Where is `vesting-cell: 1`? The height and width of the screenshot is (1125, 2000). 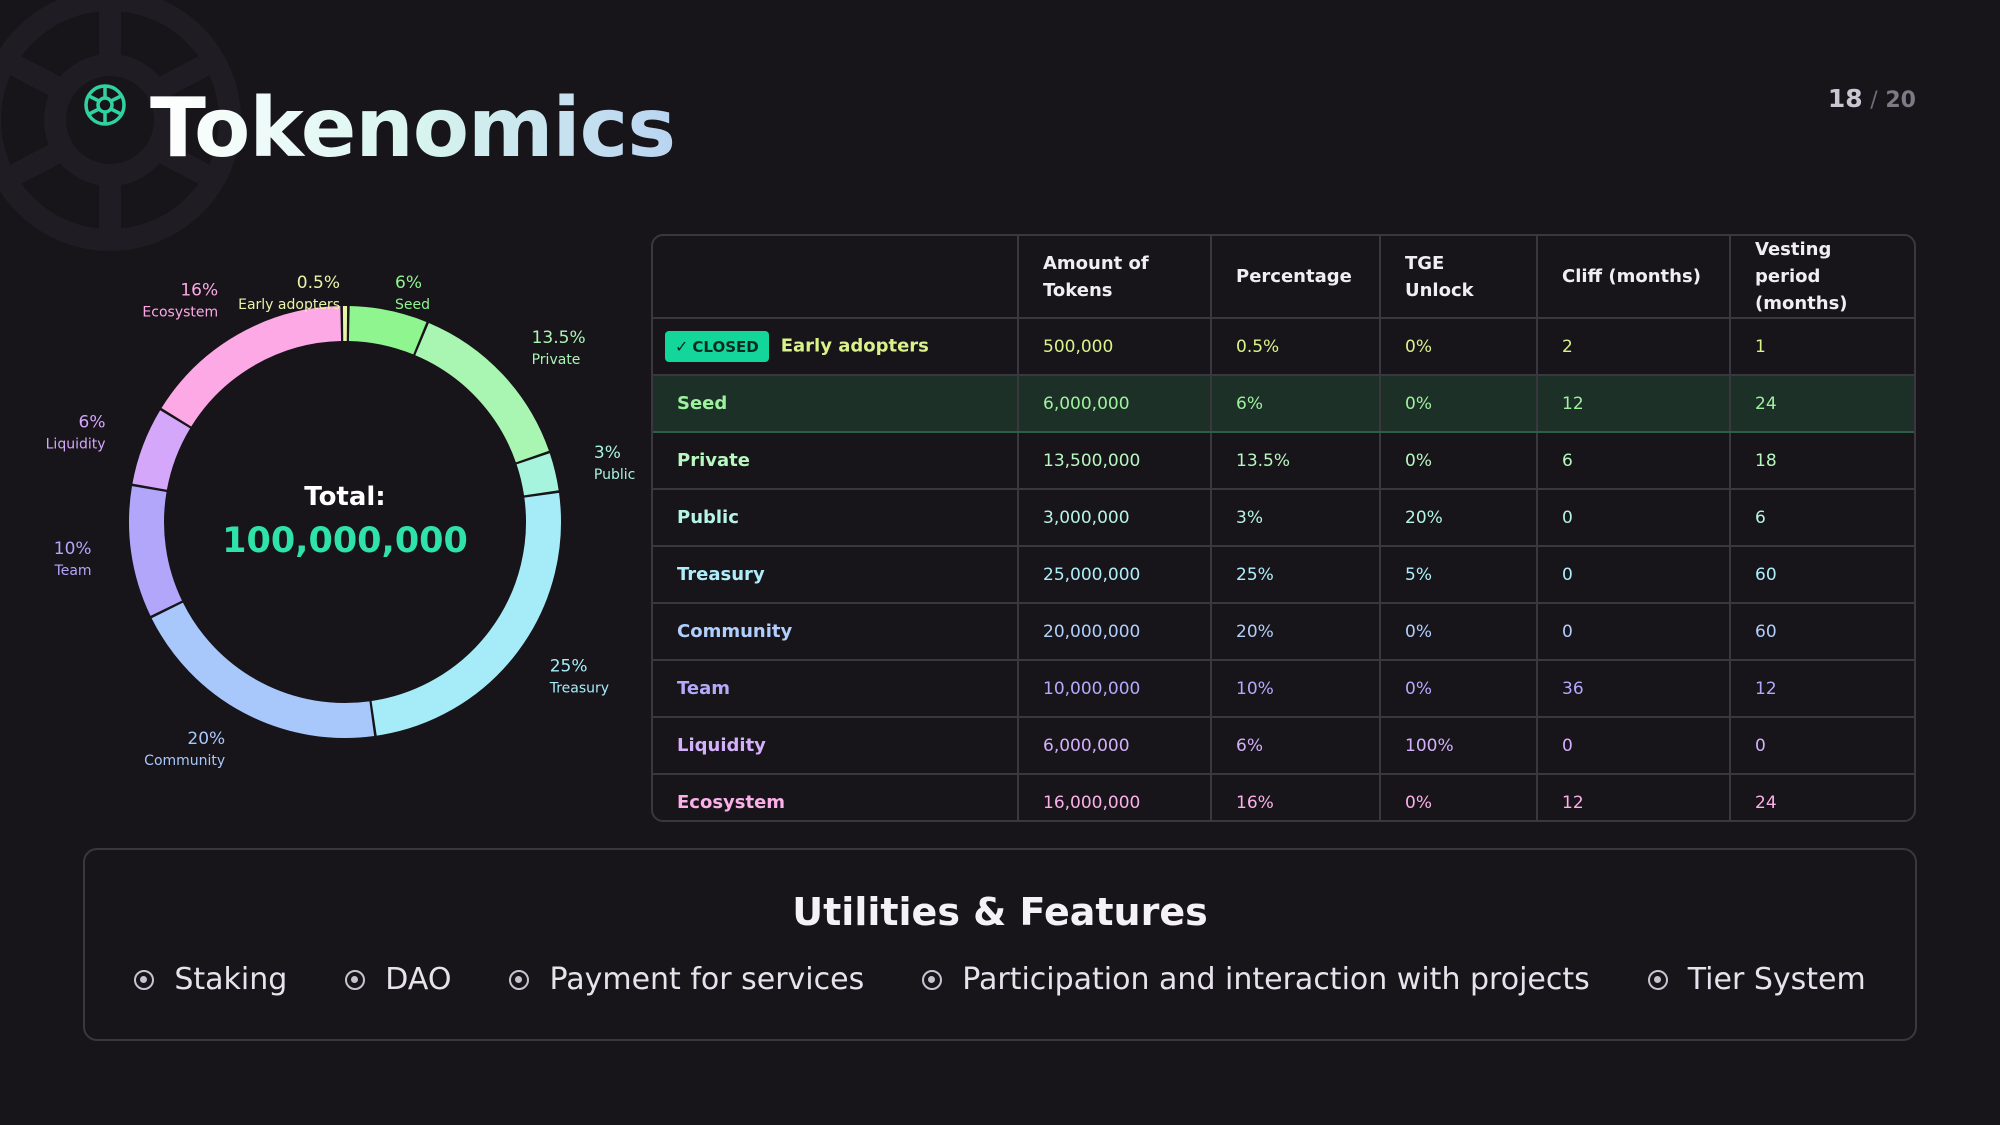
vesting-cell: 1 is located at coordinates (1822, 347).